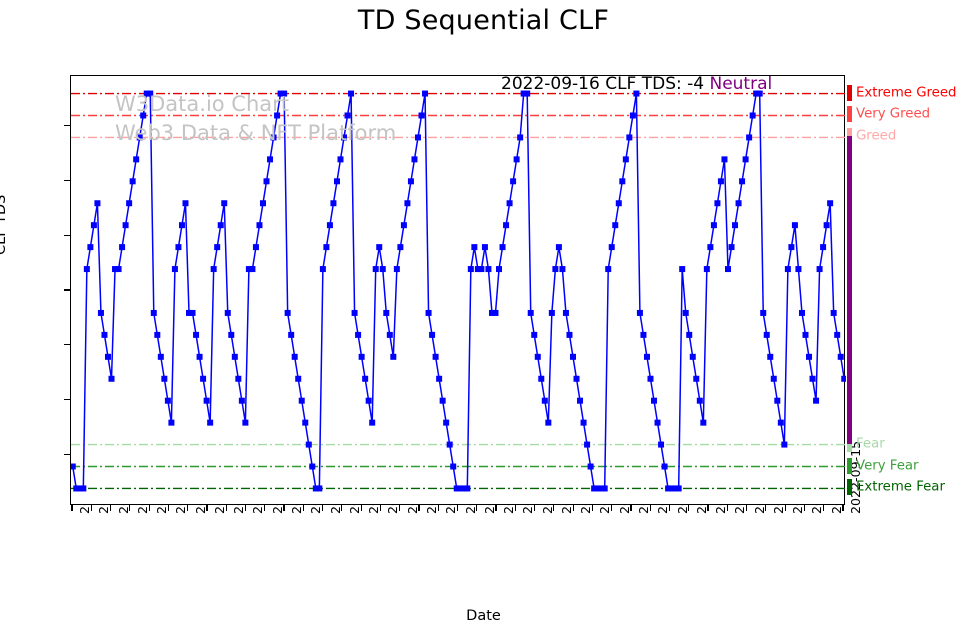  What do you see at coordinates (906, 93) in the screenshot?
I see `zone-label: Extreme Greed` at bounding box center [906, 93].